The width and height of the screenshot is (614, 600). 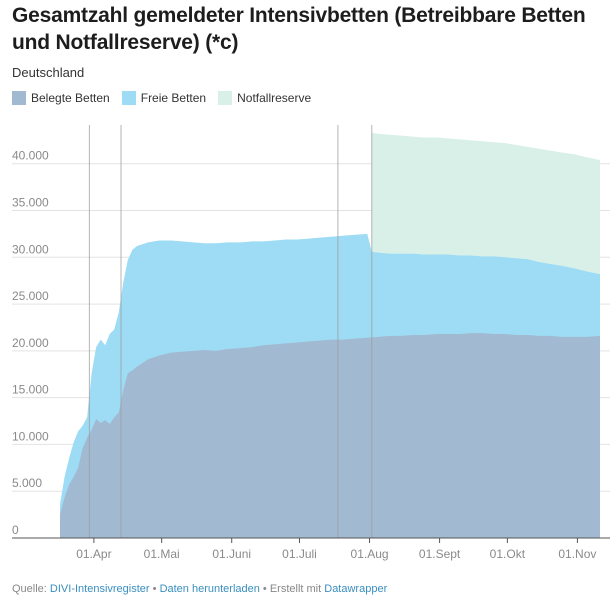 I want to click on legend-swatch-freie-betten, so click(x=128, y=98).